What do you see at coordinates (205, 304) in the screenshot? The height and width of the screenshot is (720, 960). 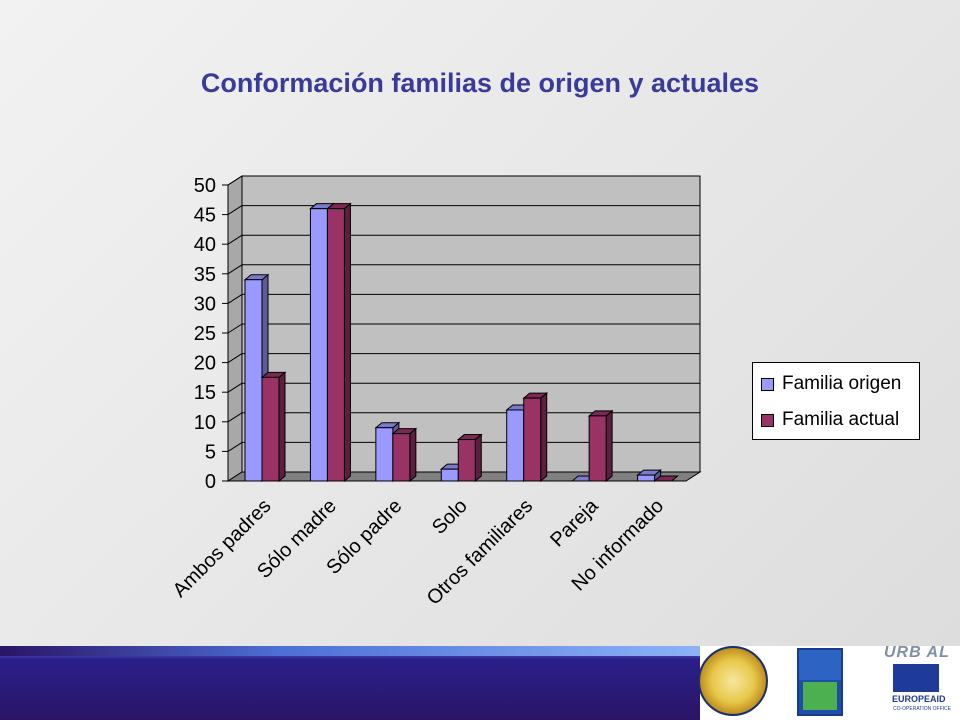 I see `y-tick-label: 30` at bounding box center [205, 304].